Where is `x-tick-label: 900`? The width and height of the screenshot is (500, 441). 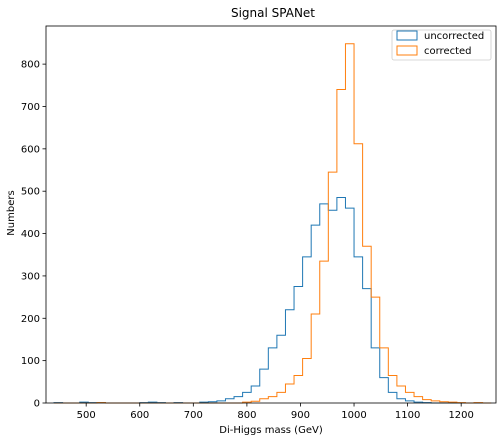 x-tick-label: 900 is located at coordinates (300, 415).